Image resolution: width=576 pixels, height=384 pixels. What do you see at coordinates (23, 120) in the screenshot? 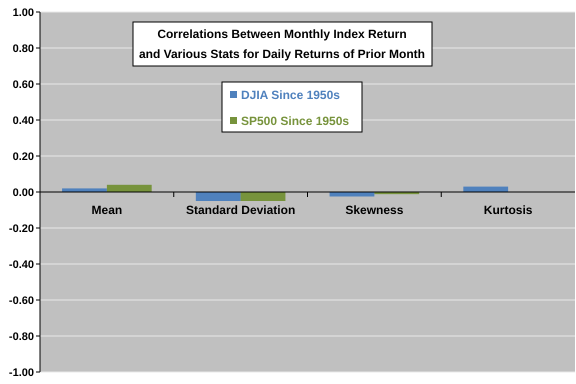
I see `y-tick-label: 0.40` at bounding box center [23, 120].